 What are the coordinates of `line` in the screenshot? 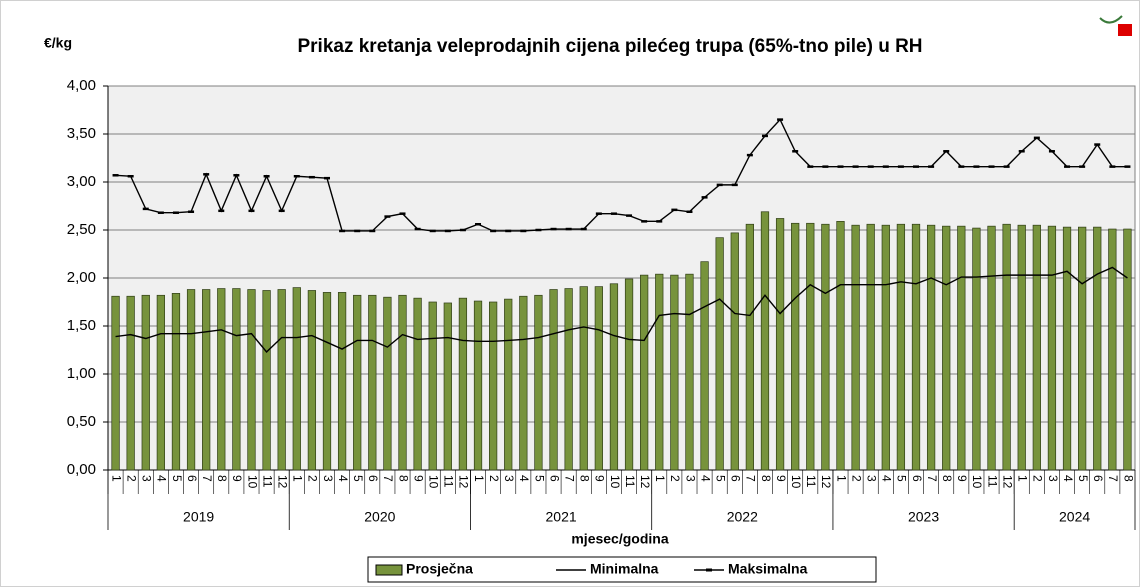 It's located at (621, 309).